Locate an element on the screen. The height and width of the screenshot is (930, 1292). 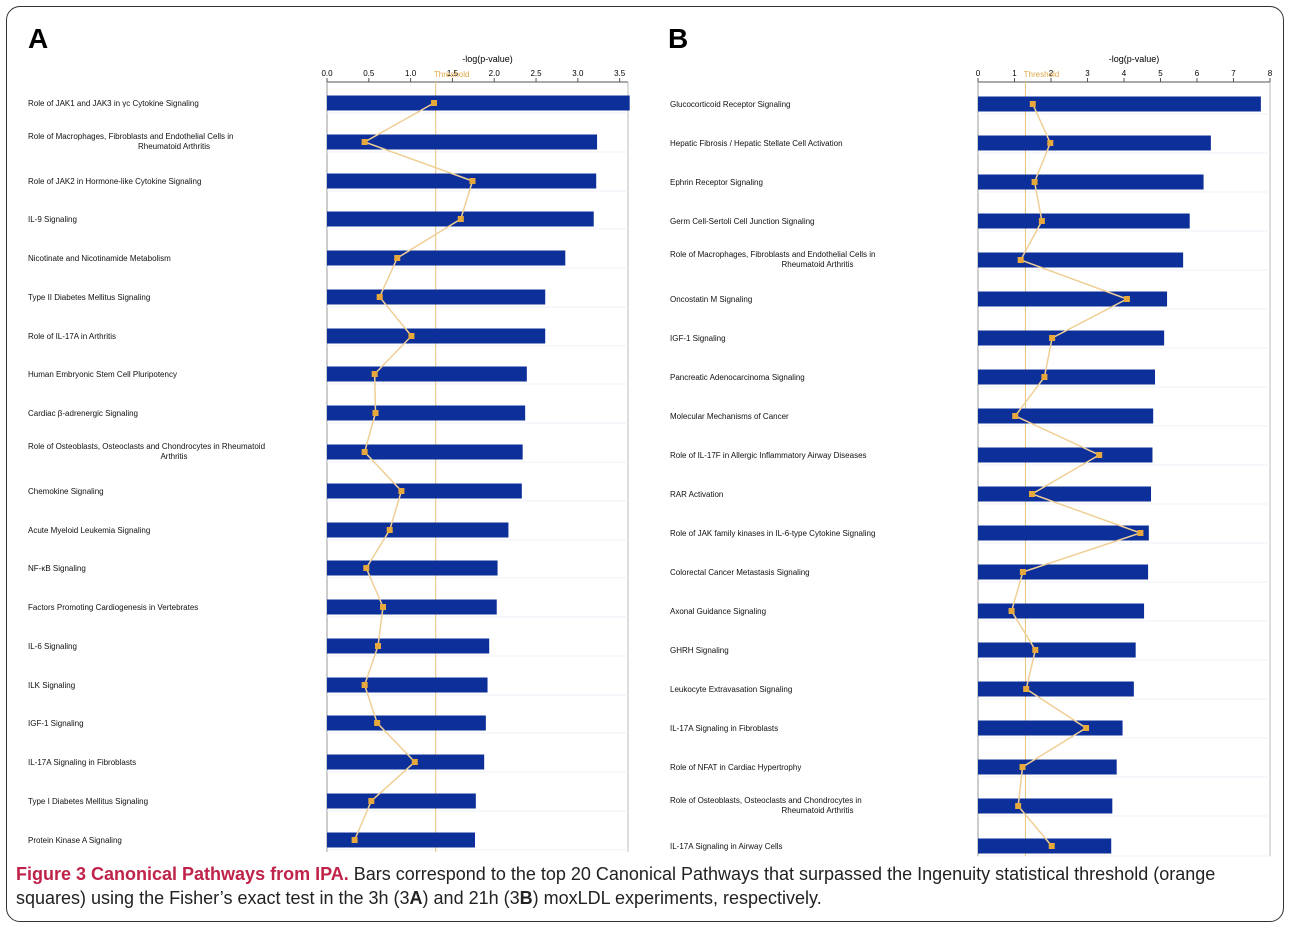
pathway-label: Type I Diabetes Mellitus Signaling is located at coordinates (88, 801).